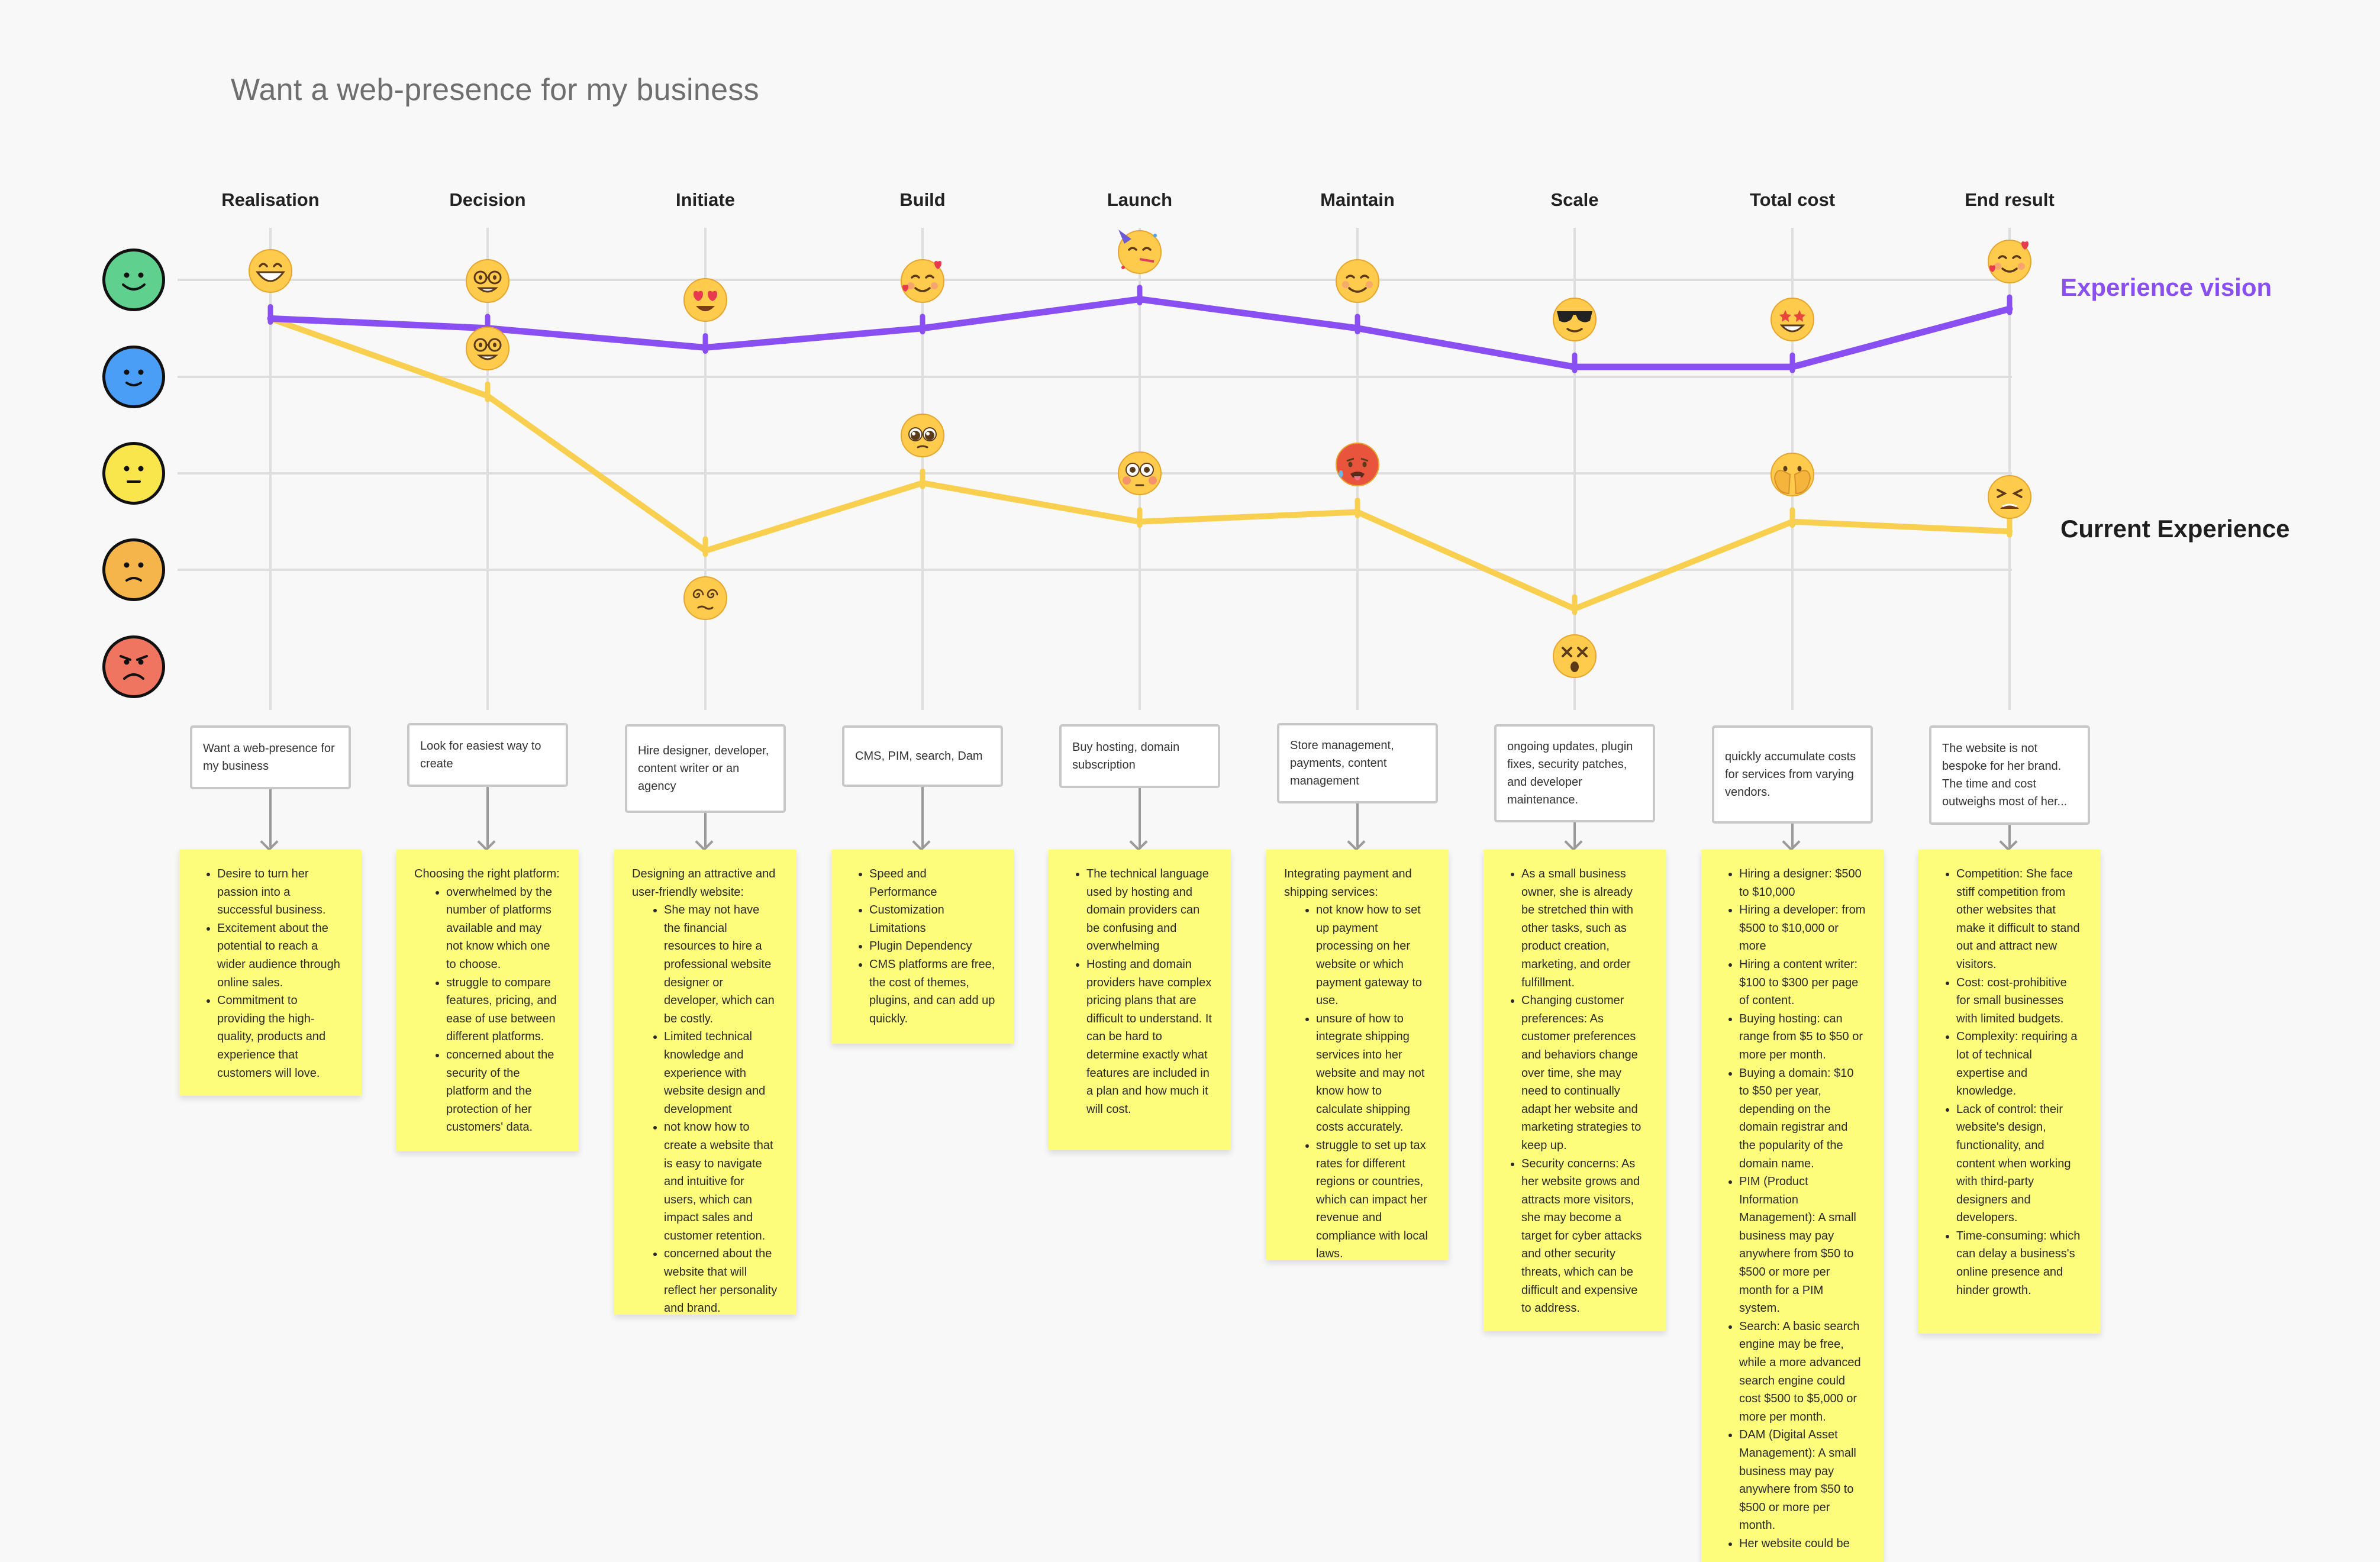 This screenshot has height=1562, width=2380. What do you see at coordinates (1139, 252) in the screenshot?
I see `partying-face-icon` at bounding box center [1139, 252].